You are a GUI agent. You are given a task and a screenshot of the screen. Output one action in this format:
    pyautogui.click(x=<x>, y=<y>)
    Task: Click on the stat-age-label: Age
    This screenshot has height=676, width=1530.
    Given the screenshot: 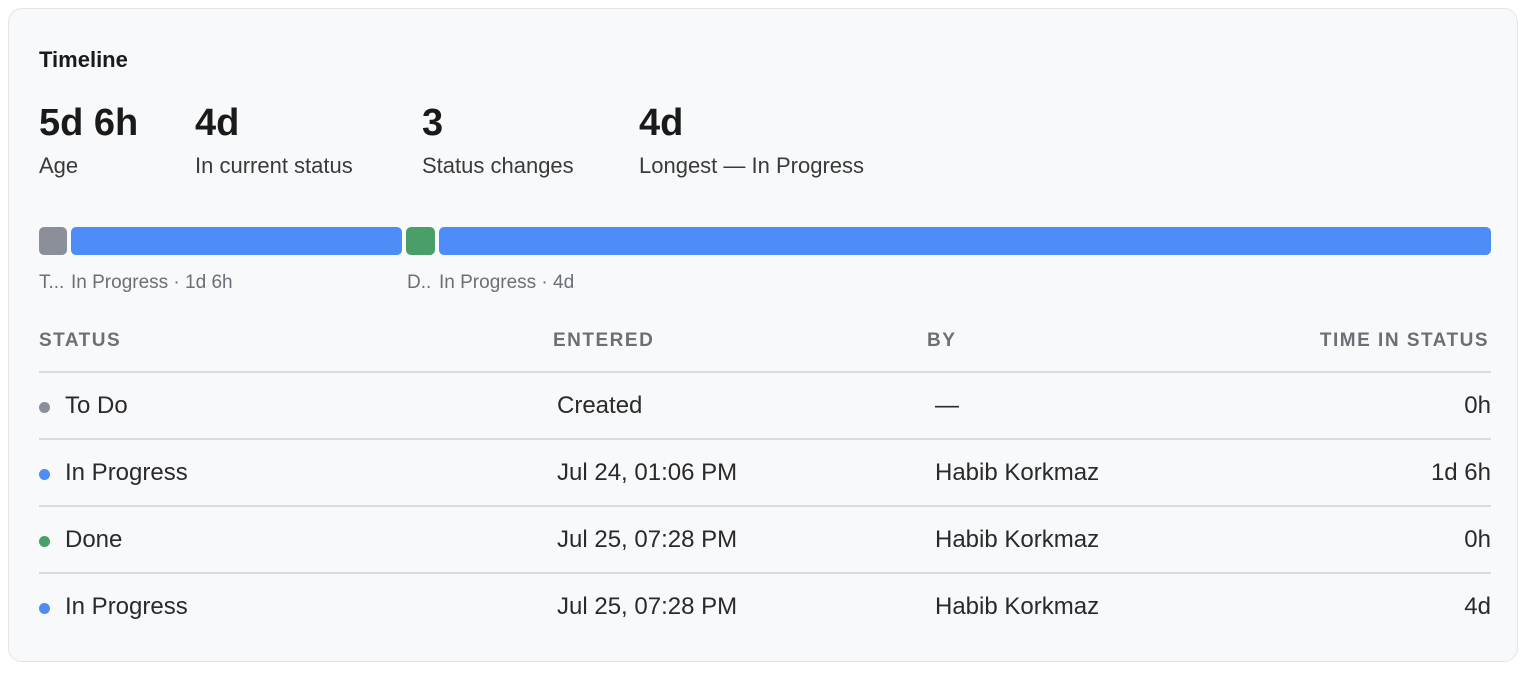 What is the action you would take?
    pyautogui.click(x=59, y=165)
    